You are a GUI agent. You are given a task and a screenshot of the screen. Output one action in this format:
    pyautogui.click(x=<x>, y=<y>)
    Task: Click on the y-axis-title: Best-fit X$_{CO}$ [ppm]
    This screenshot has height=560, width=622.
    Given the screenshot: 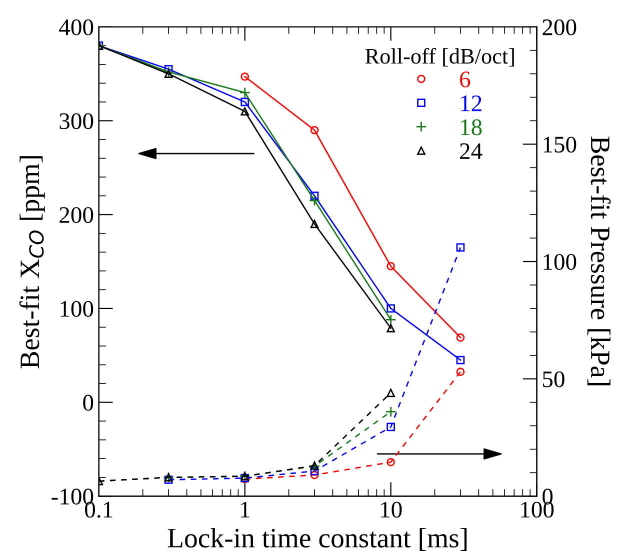 What is the action you would take?
    pyautogui.click(x=32, y=262)
    